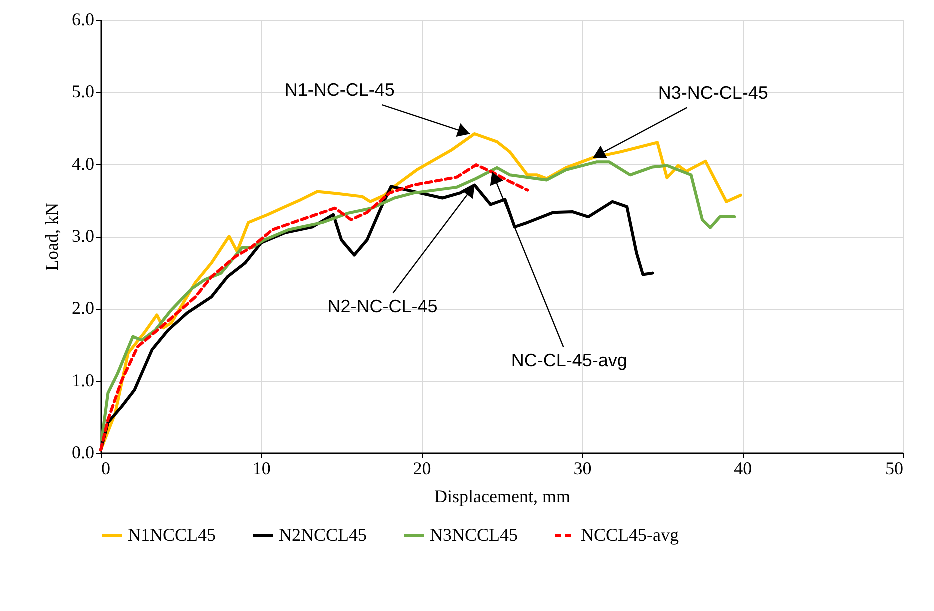 The image size is (934, 611). What do you see at coordinates (895, 468) in the screenshot?
I see `x-tick-label: 50` at bounding box center [895, 468].